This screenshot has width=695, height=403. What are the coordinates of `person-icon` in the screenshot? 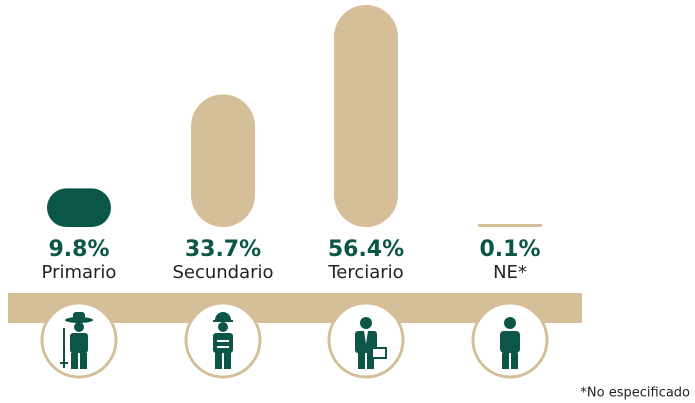 It's located at (510, 340).